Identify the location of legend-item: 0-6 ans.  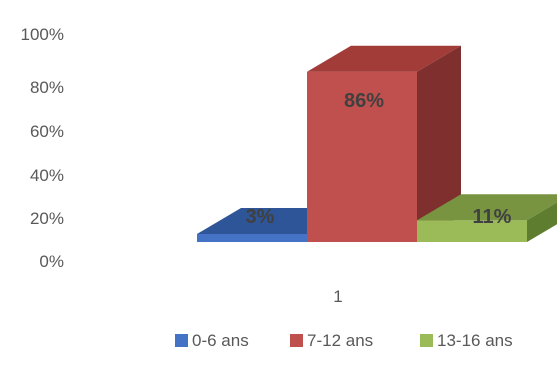
(212, 340).